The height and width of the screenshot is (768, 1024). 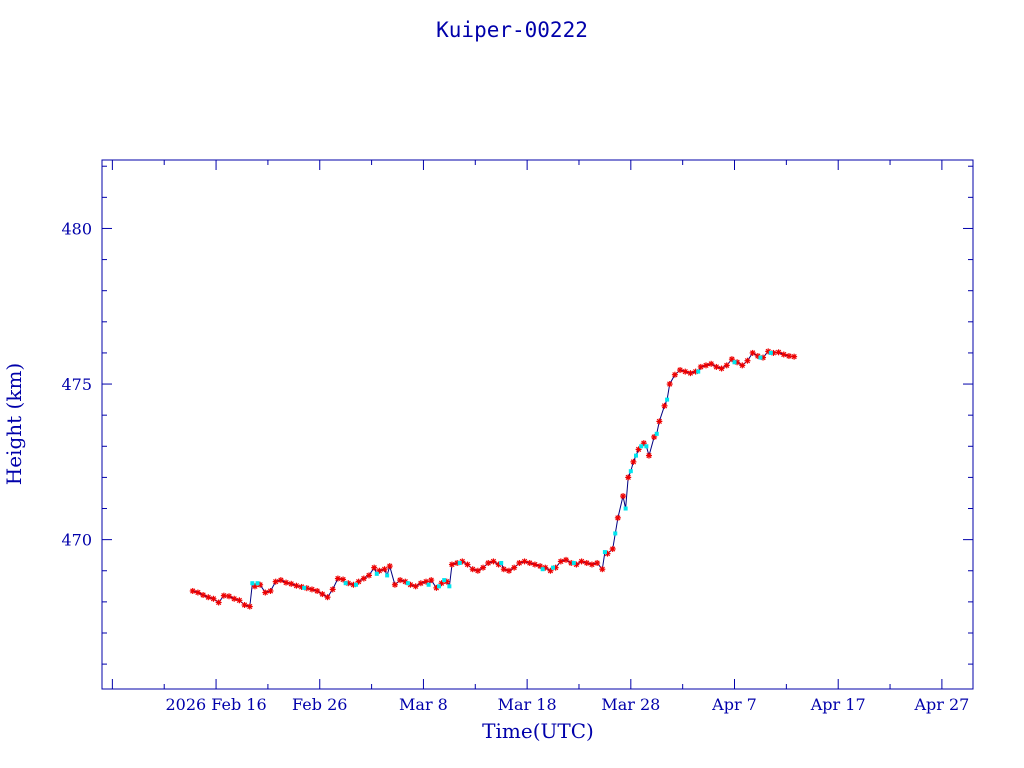 I want to click on y-tick-label: 470, so click(x=76, y=540).